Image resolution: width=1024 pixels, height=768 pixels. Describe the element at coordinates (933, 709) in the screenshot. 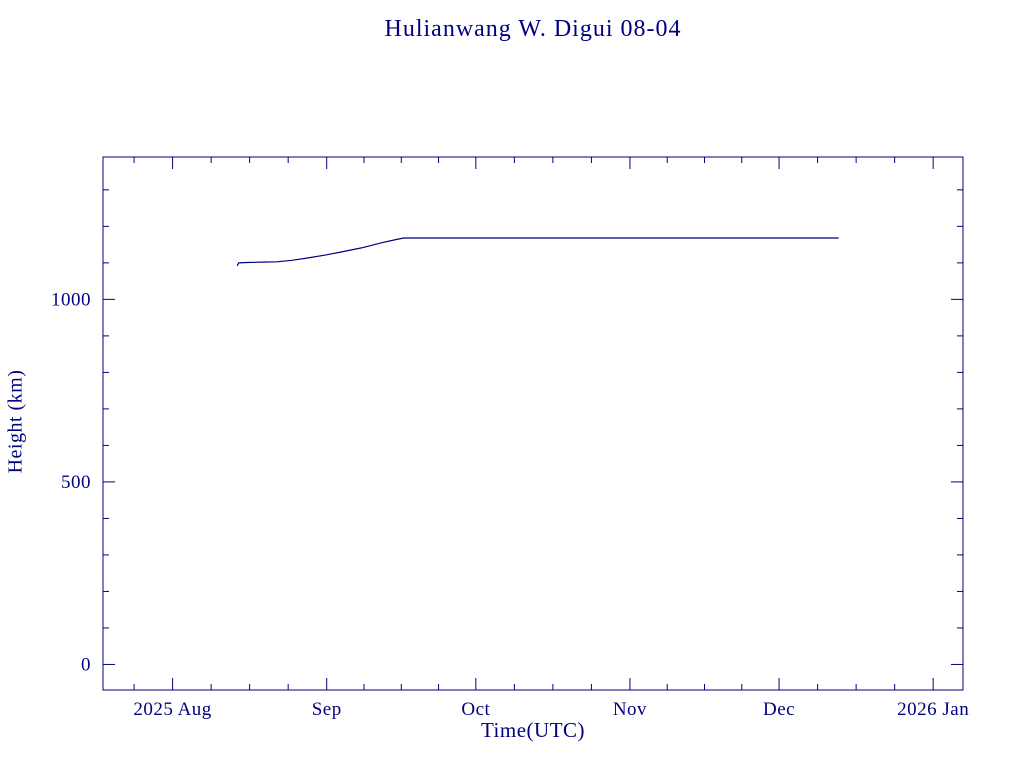

I see `x-tick-label: 2026 Jan` at that location.